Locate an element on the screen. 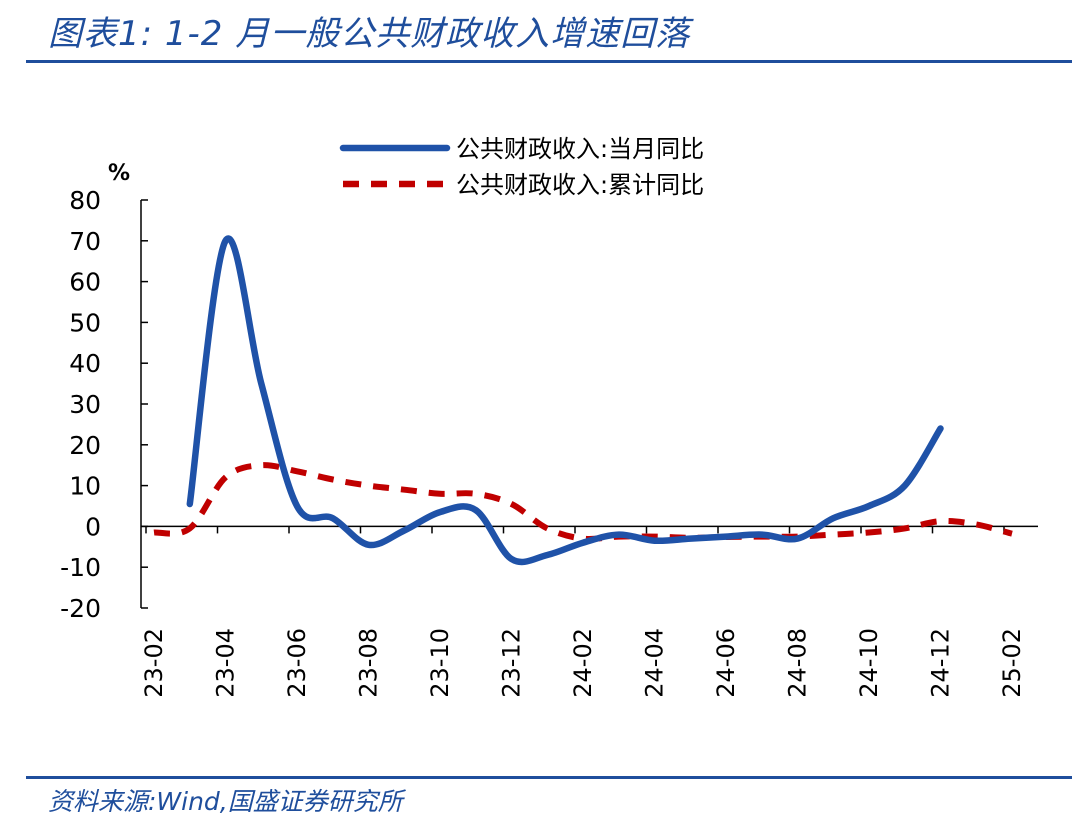 The height and width of the screenshot is (832, 1080). y-tick-label: 60 is located at coordinates (85, 282).